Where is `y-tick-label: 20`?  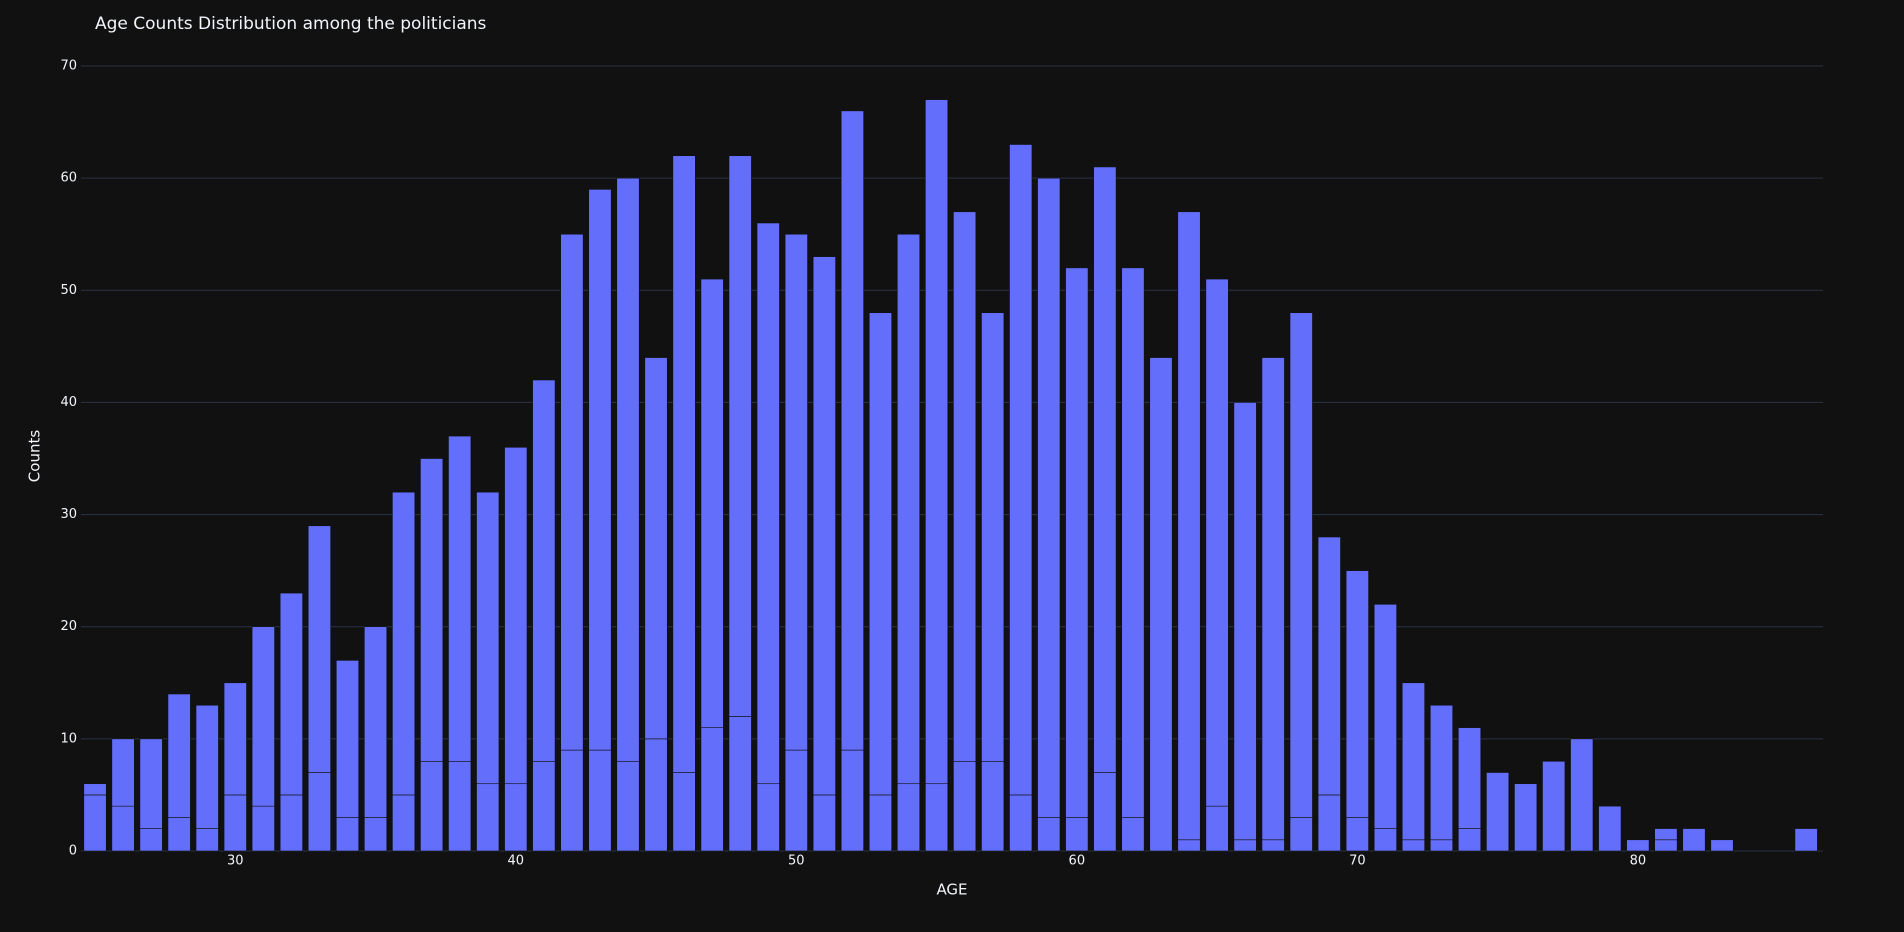 y-tick-label: 20 is located at coordinates (68, 626).